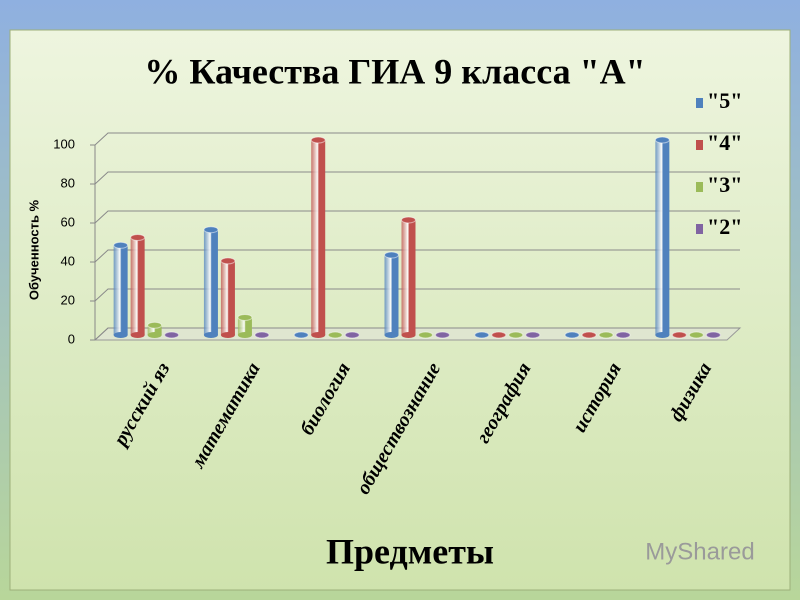  I want to click on y-tick-label: 60, so click(68, 221).